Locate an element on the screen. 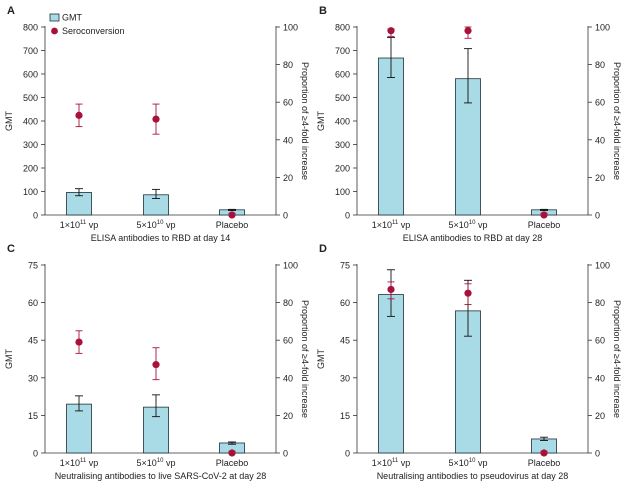  x-tick-base: Placebo is located at coordinates (232, 463).